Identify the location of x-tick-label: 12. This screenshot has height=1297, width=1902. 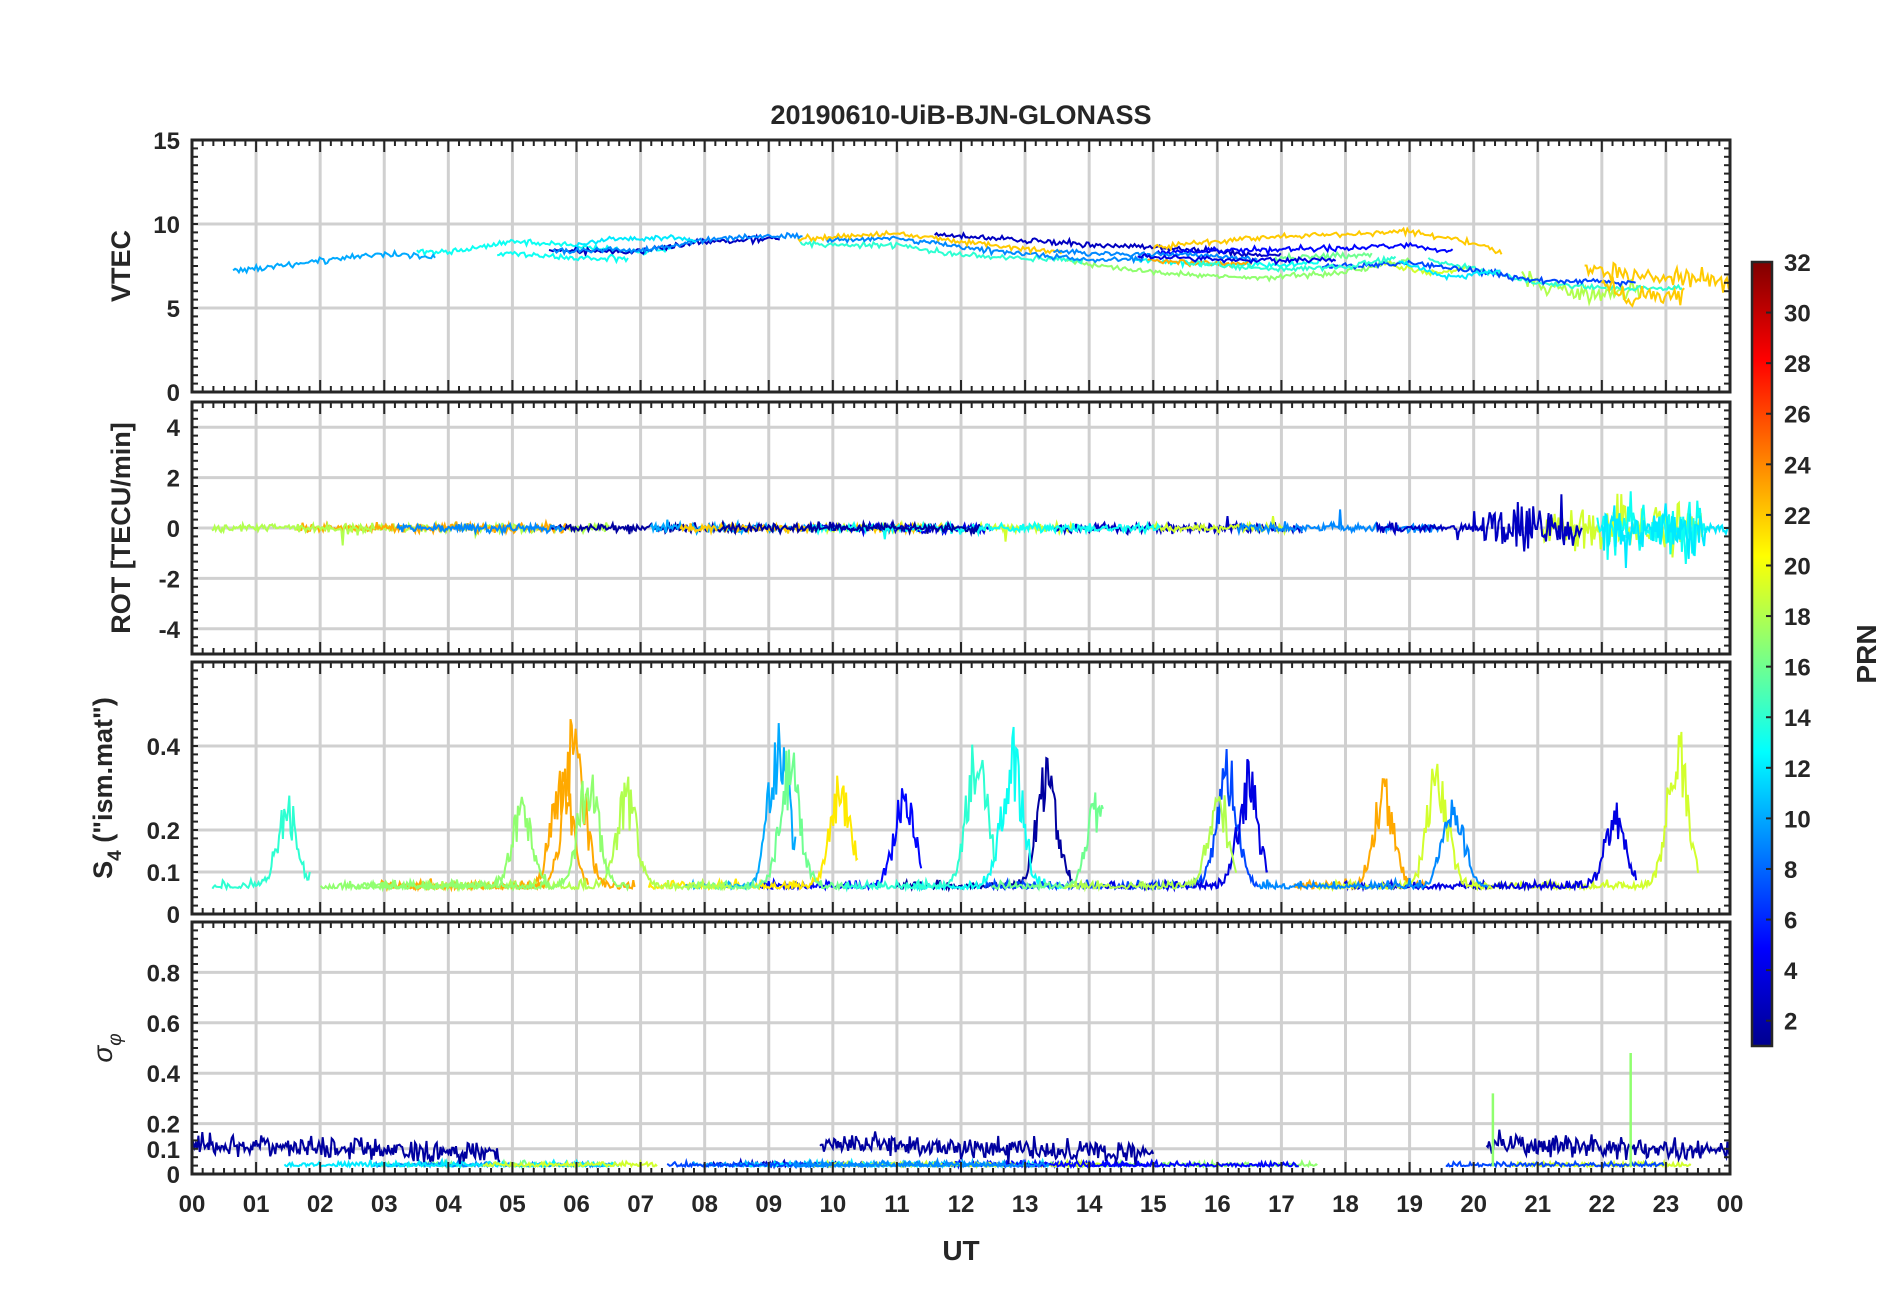
(961, 1204).